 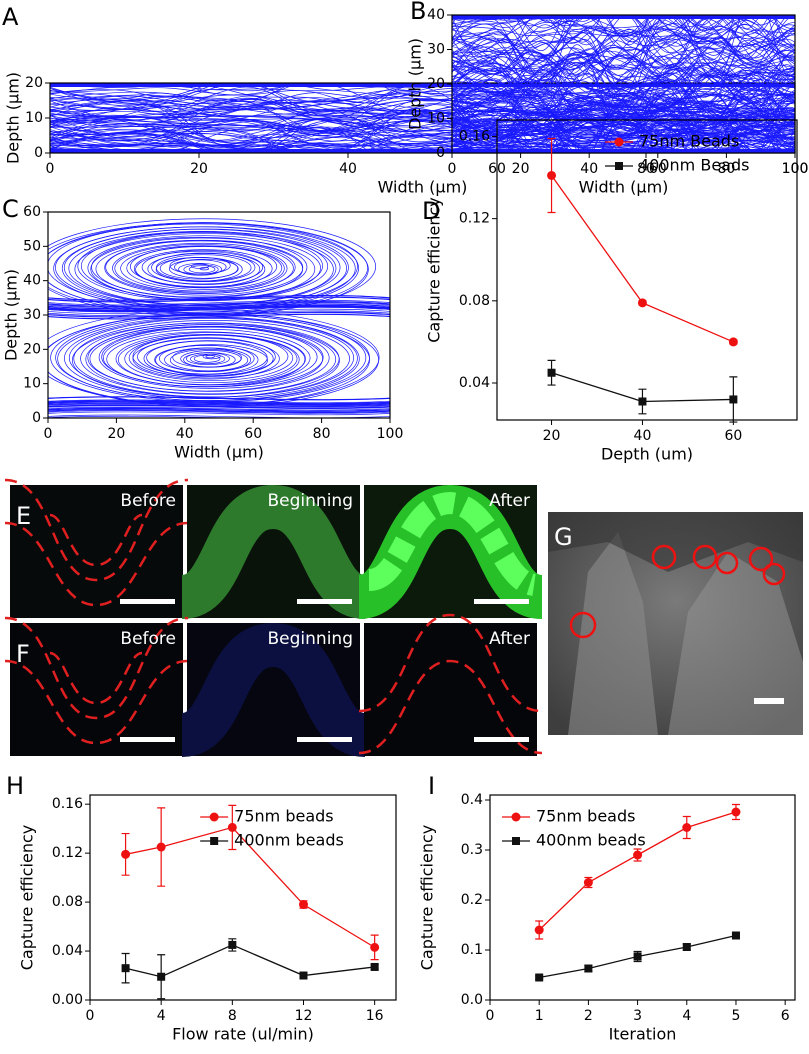 I want to click on panel-label: A, so click(x=10, y=17).